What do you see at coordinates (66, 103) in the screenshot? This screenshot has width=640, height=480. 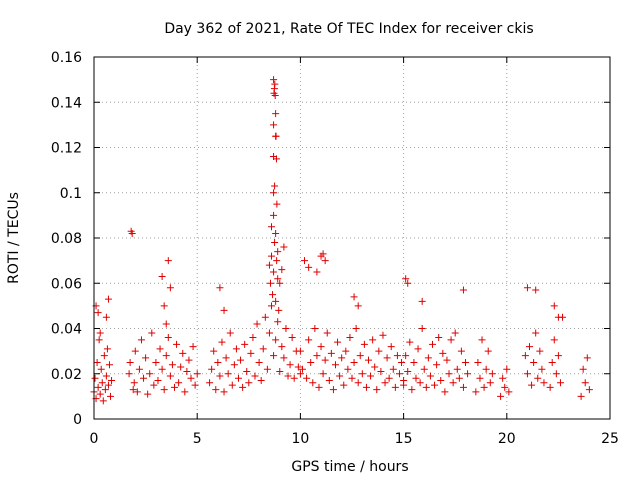 I see `y-tick-label: 0.14` at bounding box center [66, 103].